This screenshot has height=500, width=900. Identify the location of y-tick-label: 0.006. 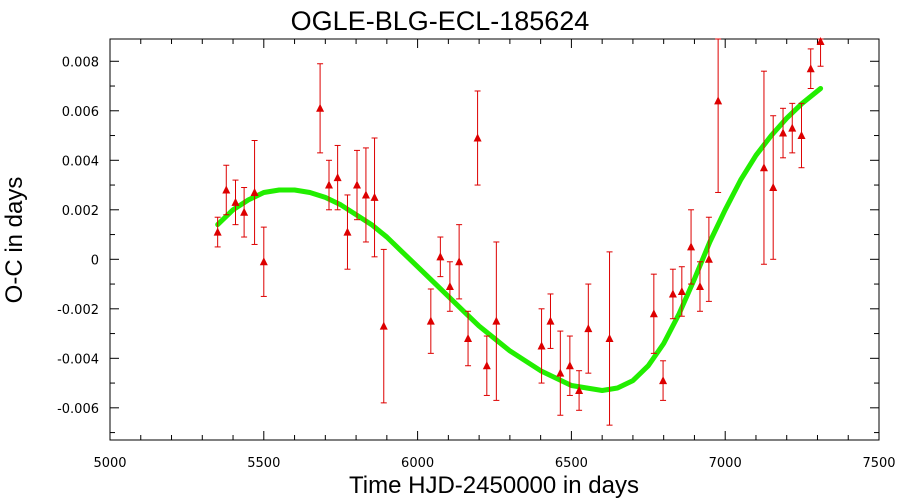
(80, 112).